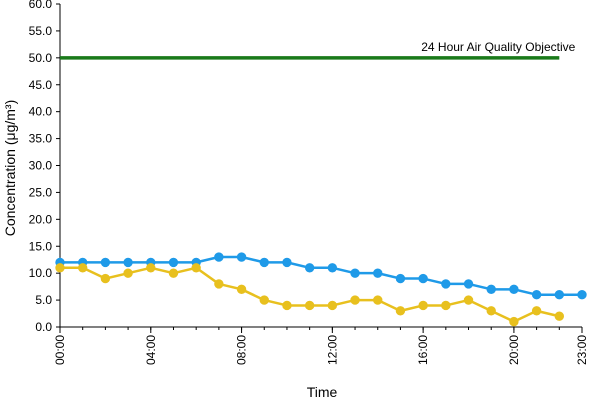 The height and width of the screenshot is (400, 600). Describe the element at coordinates (514, 350) in the screenshot. I see `x-tick-label: 20:00` at that location.